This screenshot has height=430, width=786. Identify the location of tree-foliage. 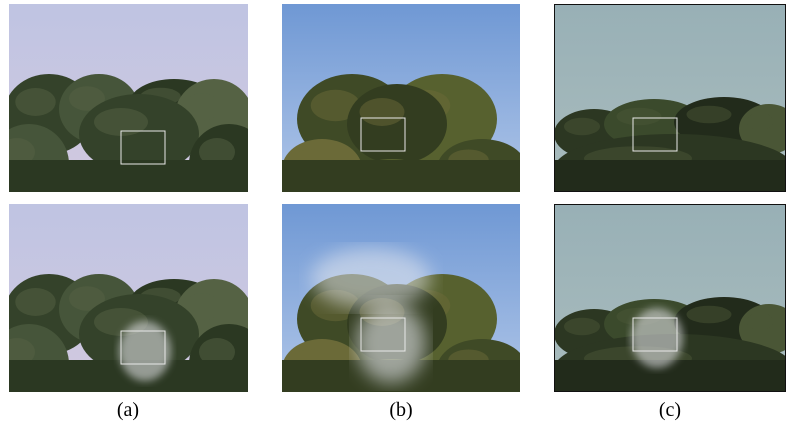
(397, 124).